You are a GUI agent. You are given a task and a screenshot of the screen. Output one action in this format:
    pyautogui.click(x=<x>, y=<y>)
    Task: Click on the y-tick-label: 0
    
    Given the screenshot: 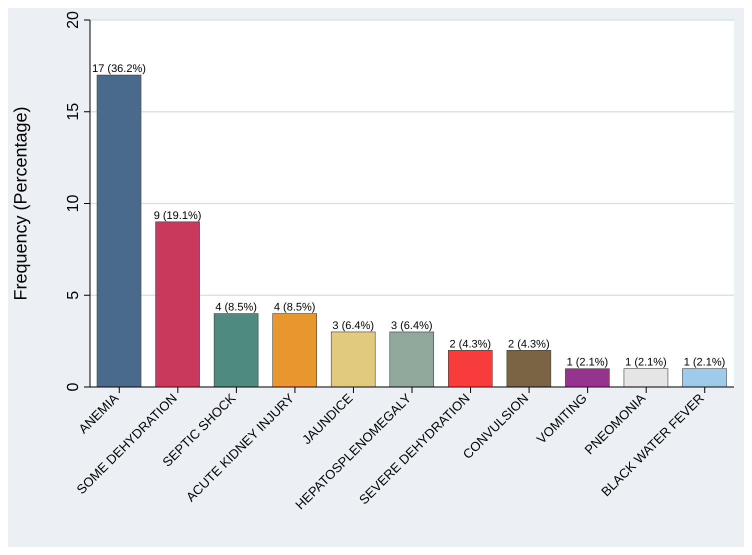 What is the action you would take?
    pyautogui.click(x=73, y=387)
    